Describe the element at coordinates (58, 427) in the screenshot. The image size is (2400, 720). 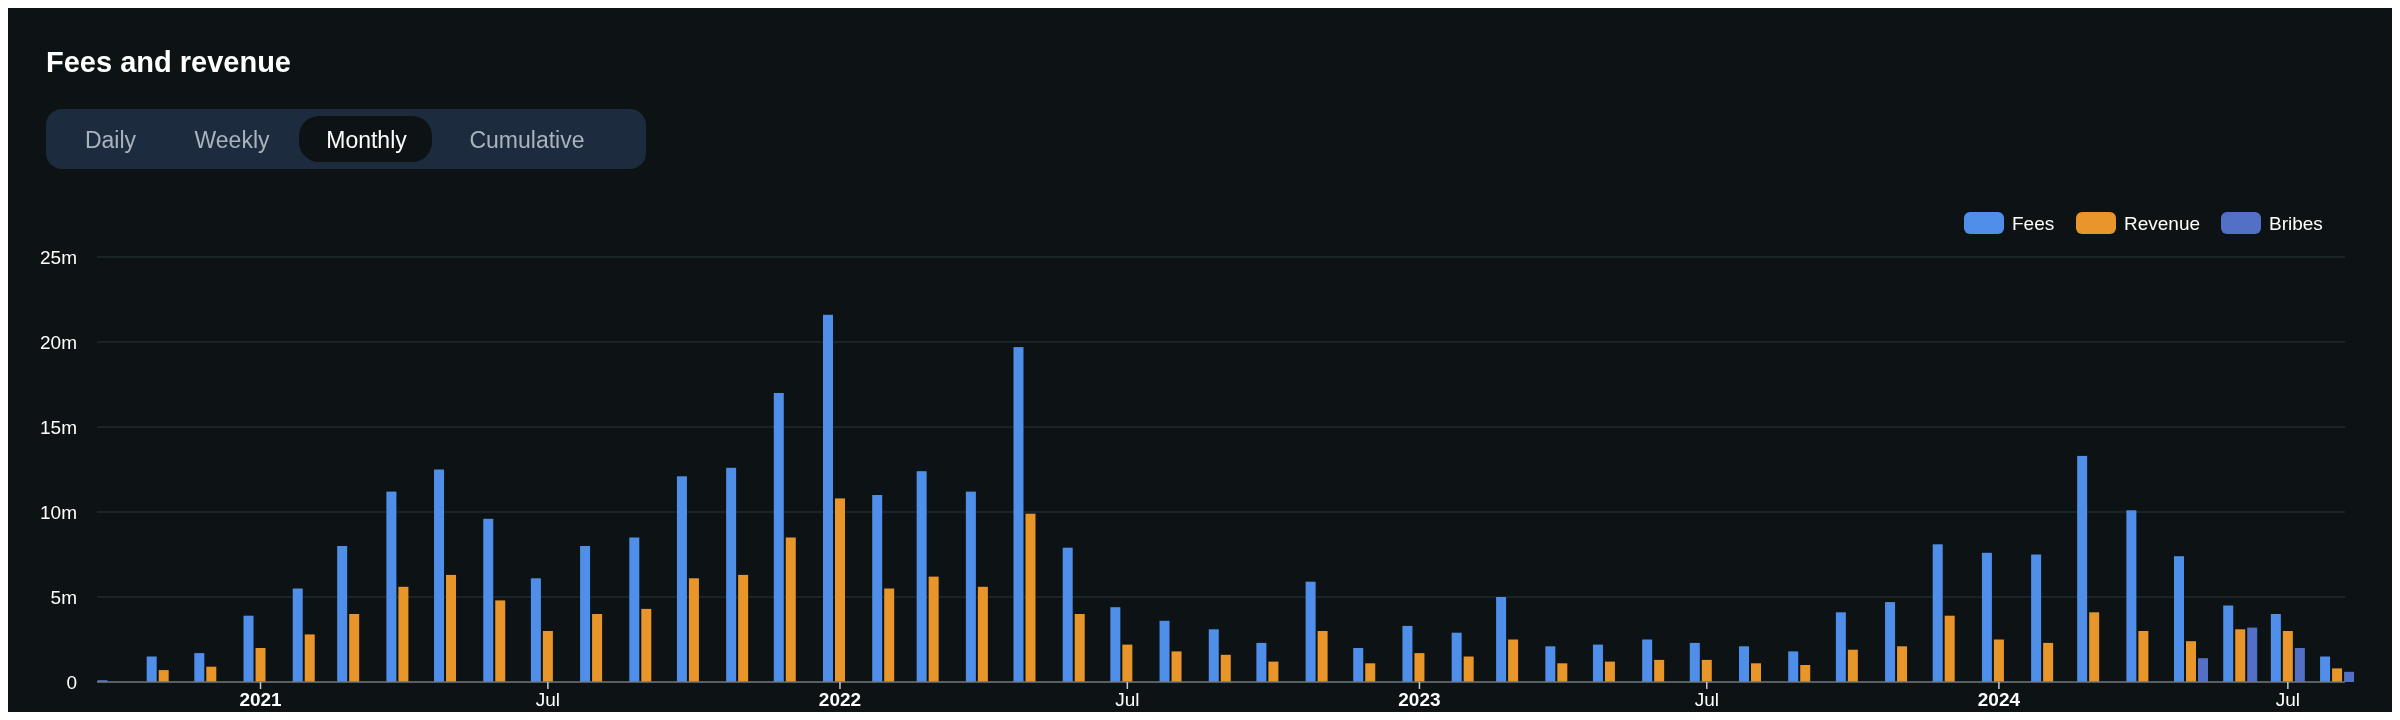
I see `y-tick-label: 15m` at that location.